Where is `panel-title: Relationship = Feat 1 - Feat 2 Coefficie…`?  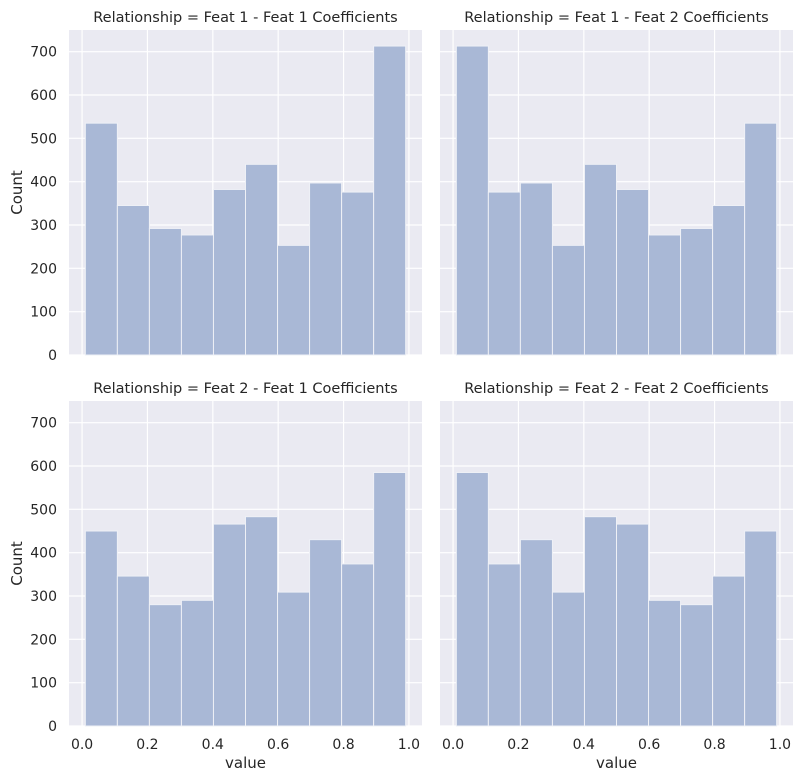 panel-title: Relationship = Feat 1 - Feat 2 Coefficie… is located at coordinates (616, 18).